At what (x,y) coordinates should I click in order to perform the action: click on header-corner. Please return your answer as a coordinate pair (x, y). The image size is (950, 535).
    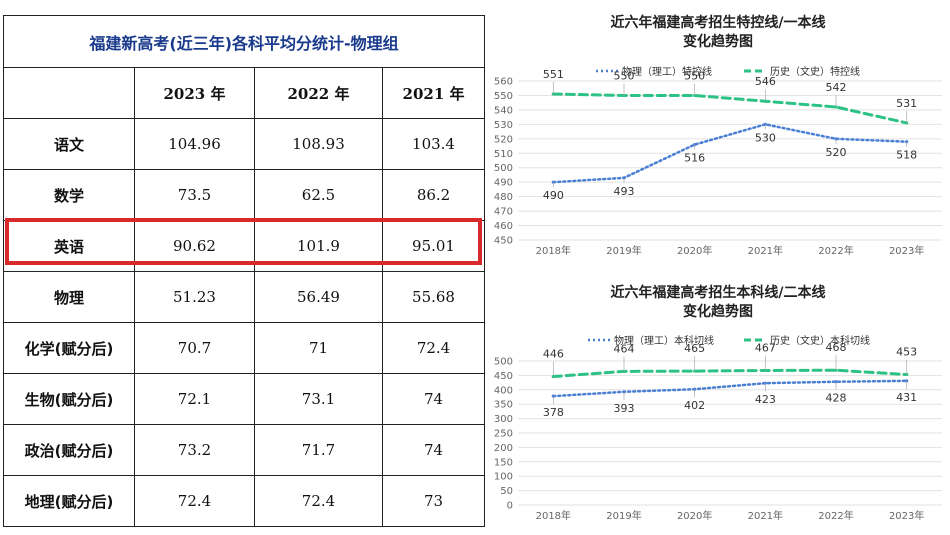
    Looking at the image, I should click on (69, 93).